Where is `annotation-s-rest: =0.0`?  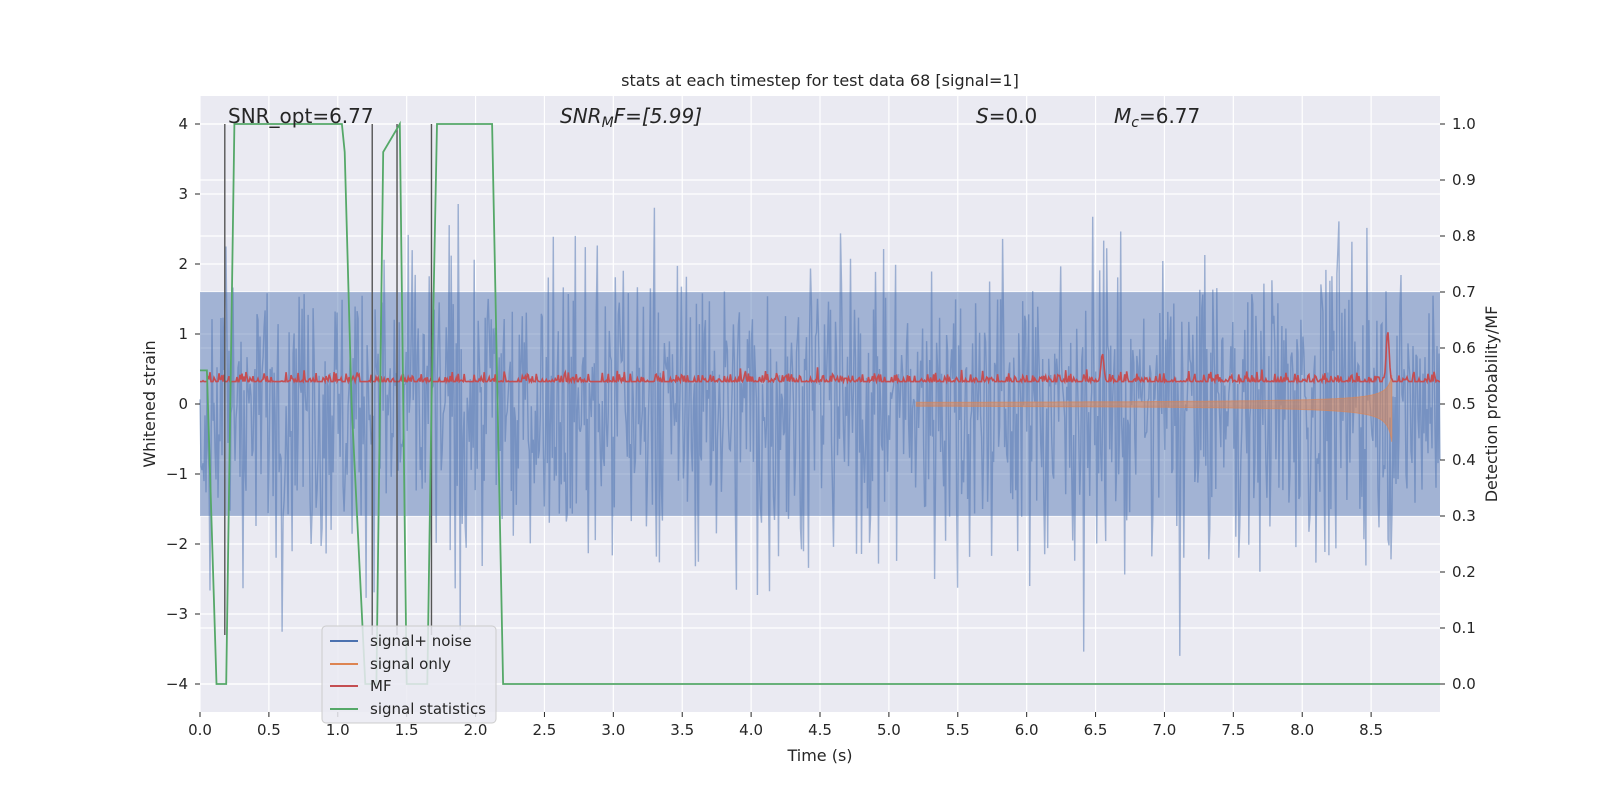
annotation-s-rest: =0.0 is located at coordinates (1013, 116).